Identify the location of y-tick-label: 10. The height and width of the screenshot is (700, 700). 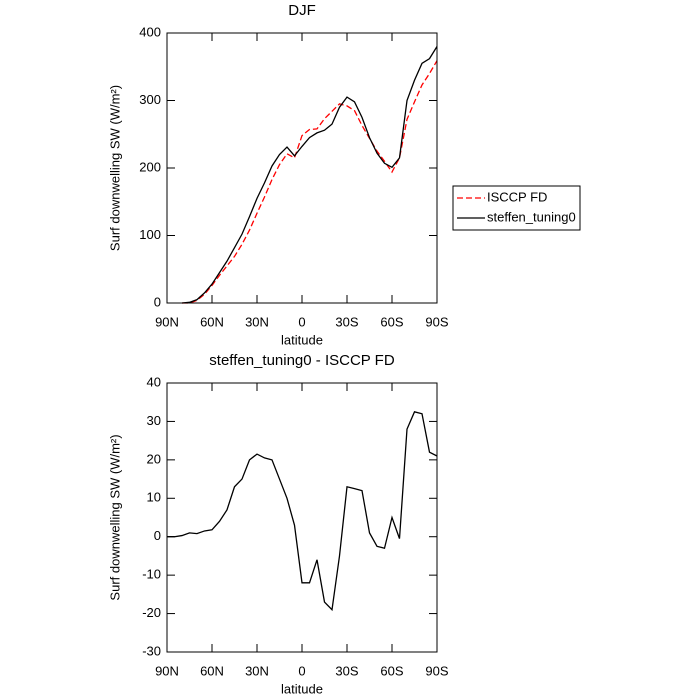
(154, 497).